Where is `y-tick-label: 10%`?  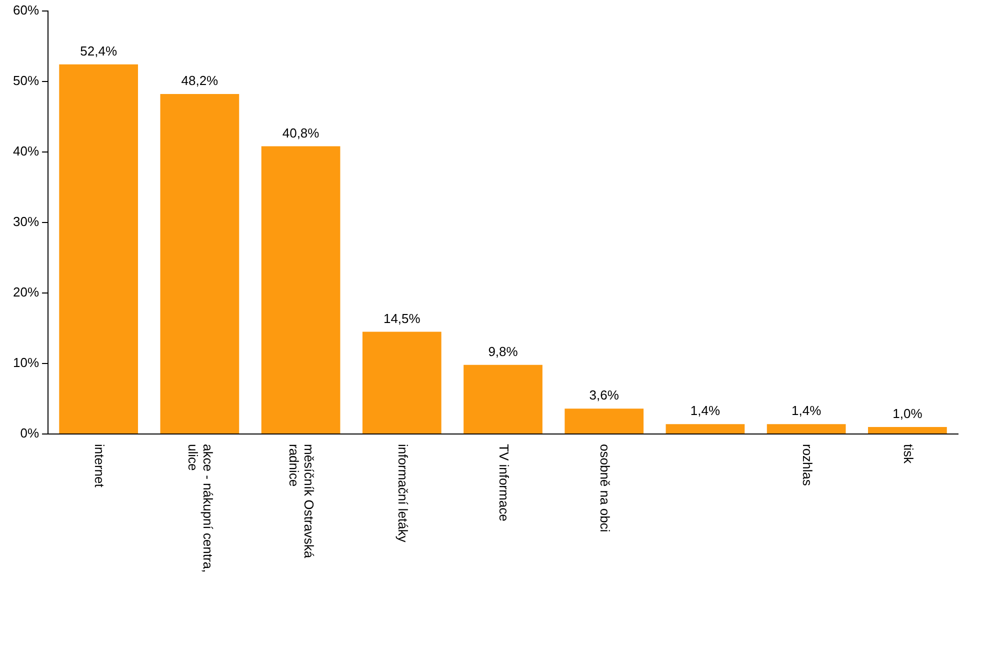
y-tick-label: 10% is located at coordinates (26, 362).